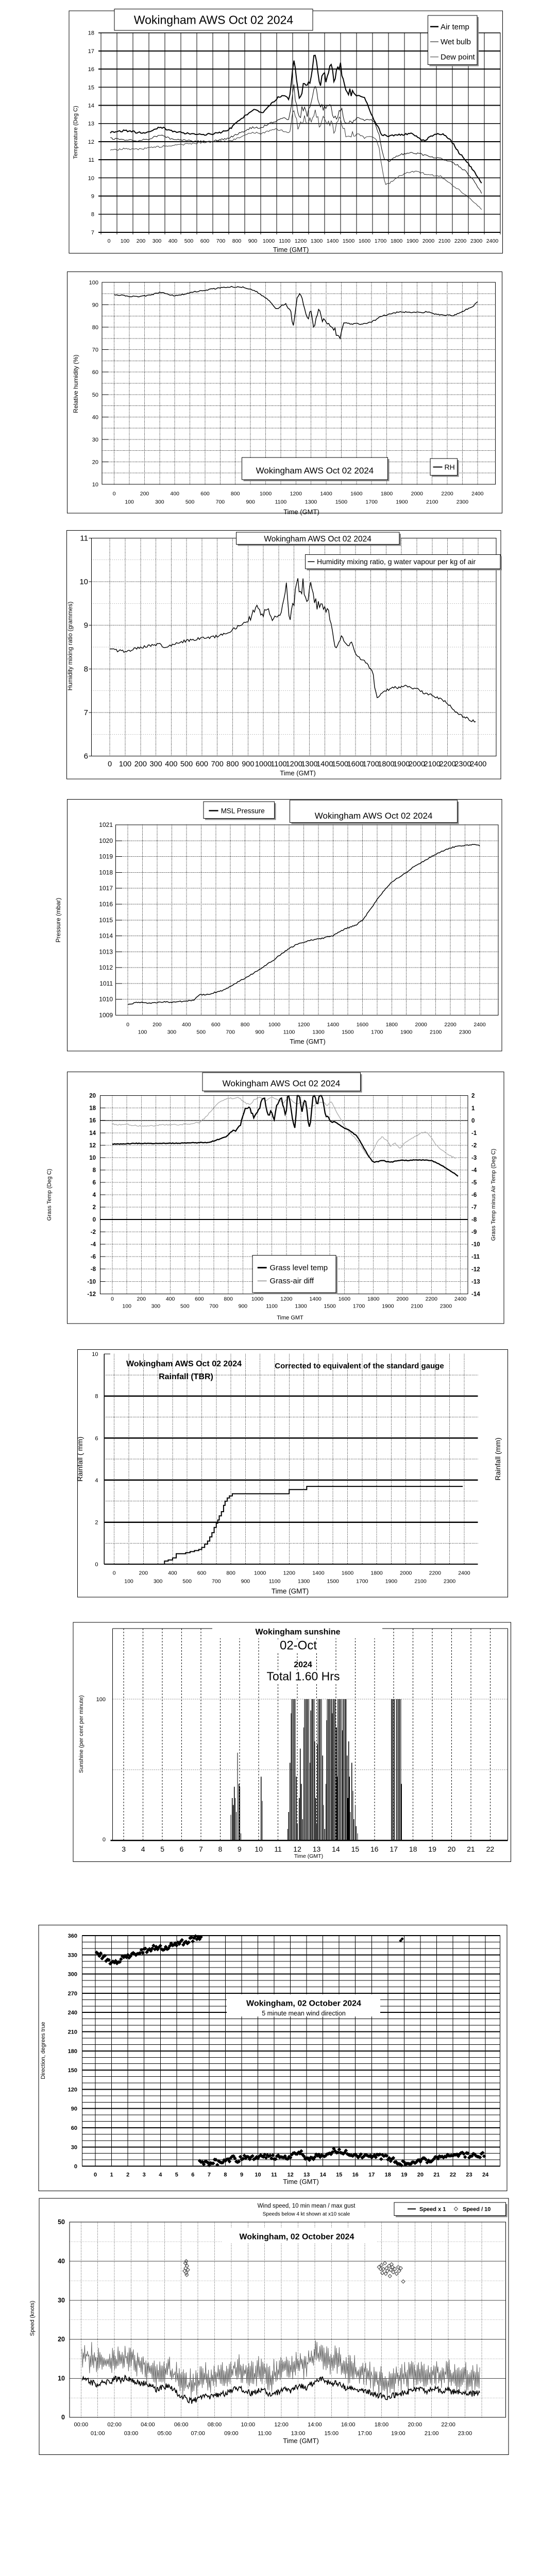  I want to click on svg-text: 1100, so click(278, 764).